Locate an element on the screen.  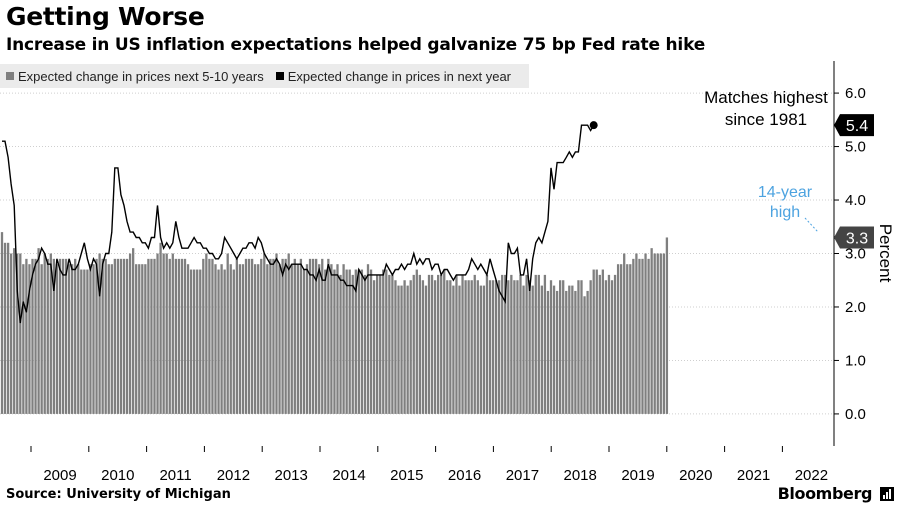
value-tag is located at coordinates (854, 237).